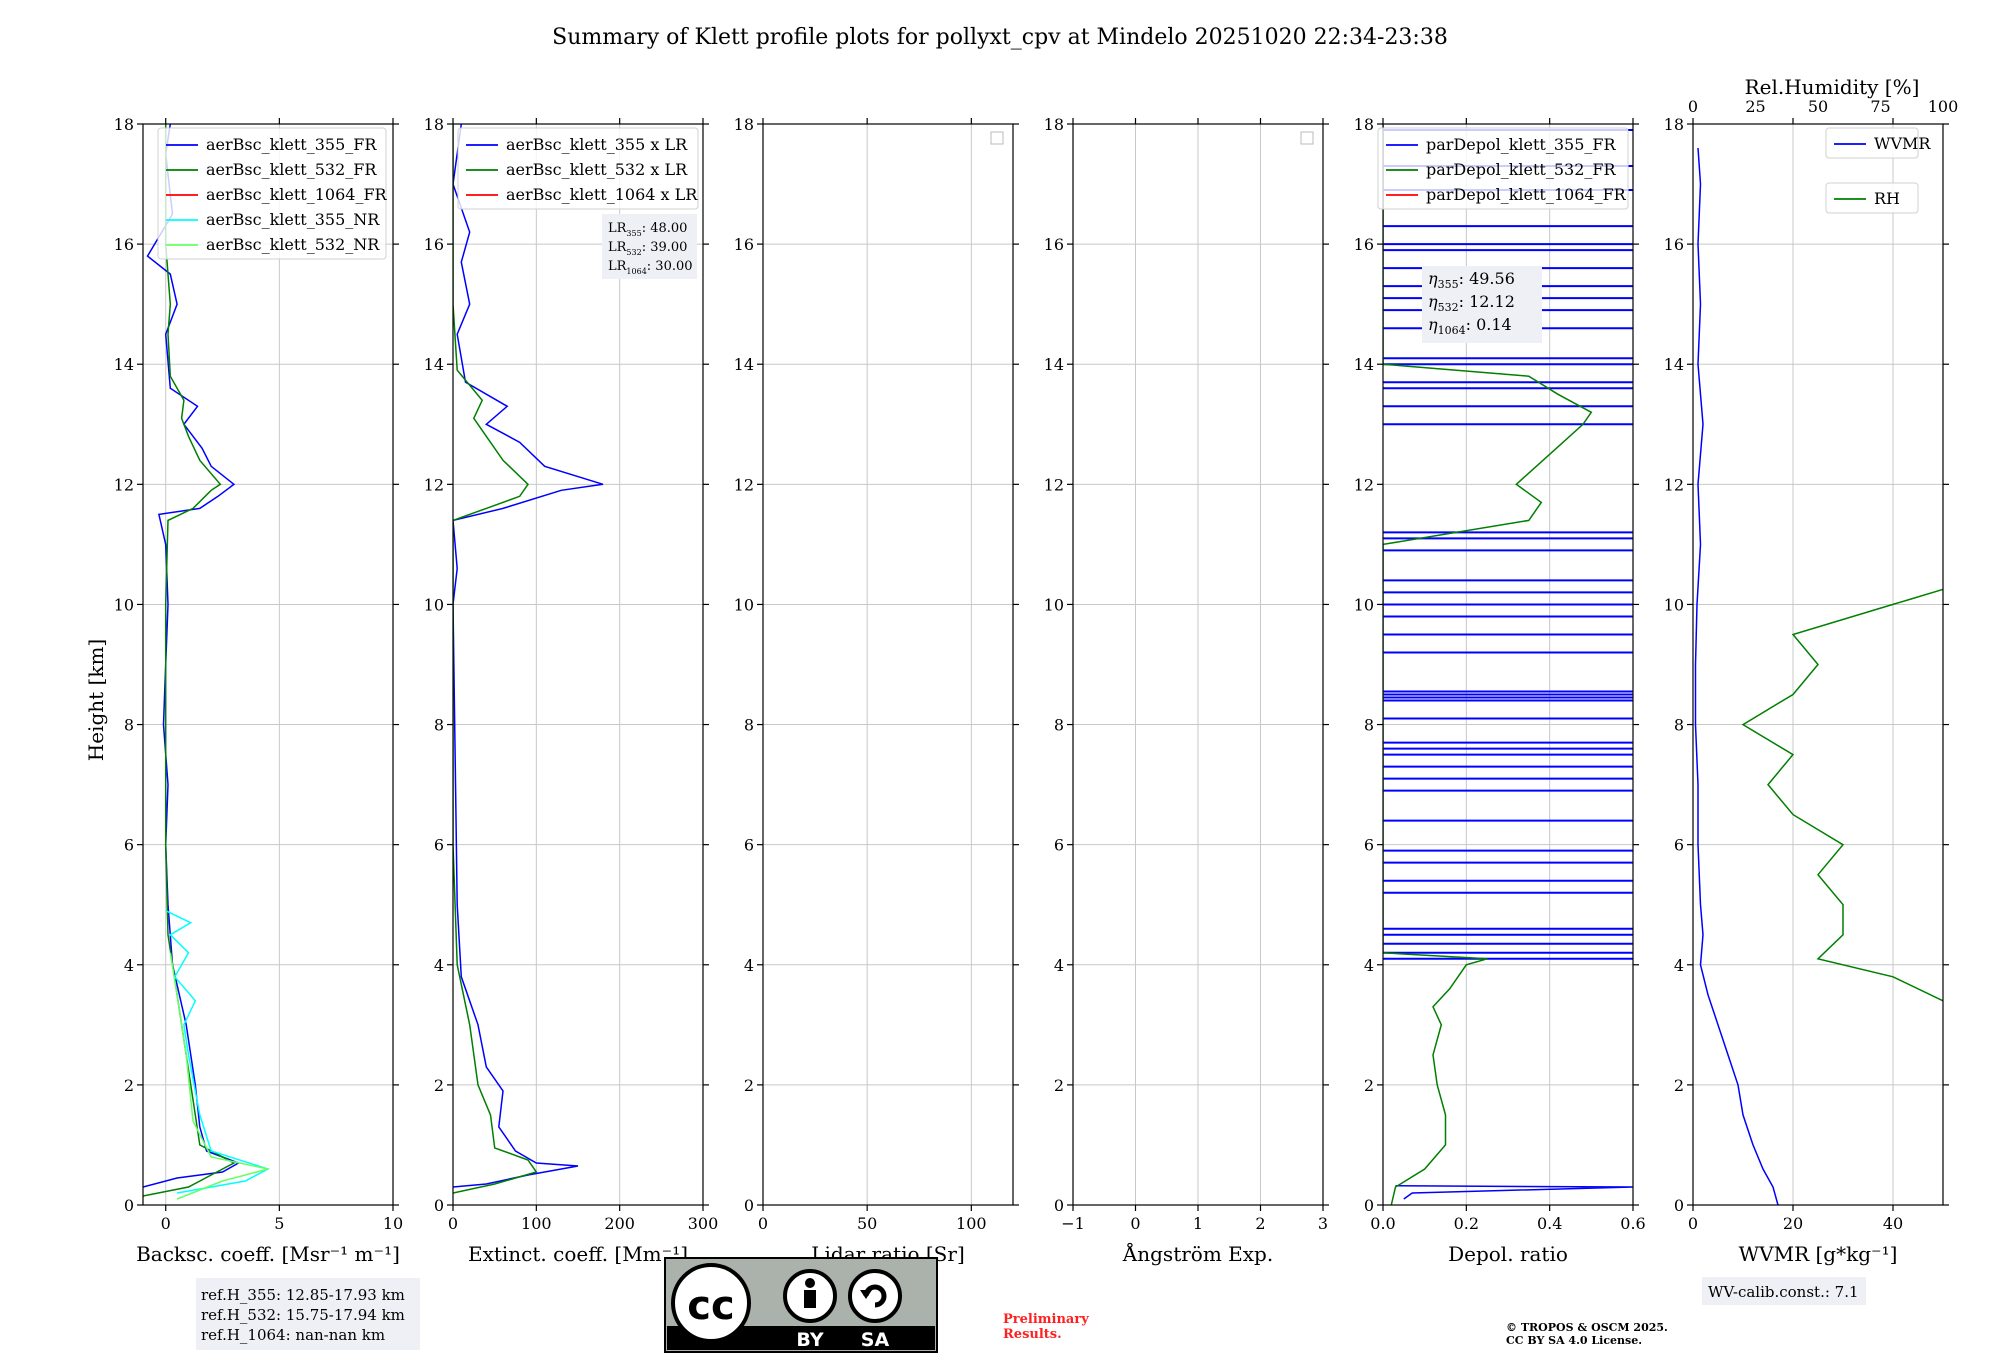  Describe the element at coordinates (1818, 106) in the screenshot. I see `top-x-tick-label: 50` at that location.